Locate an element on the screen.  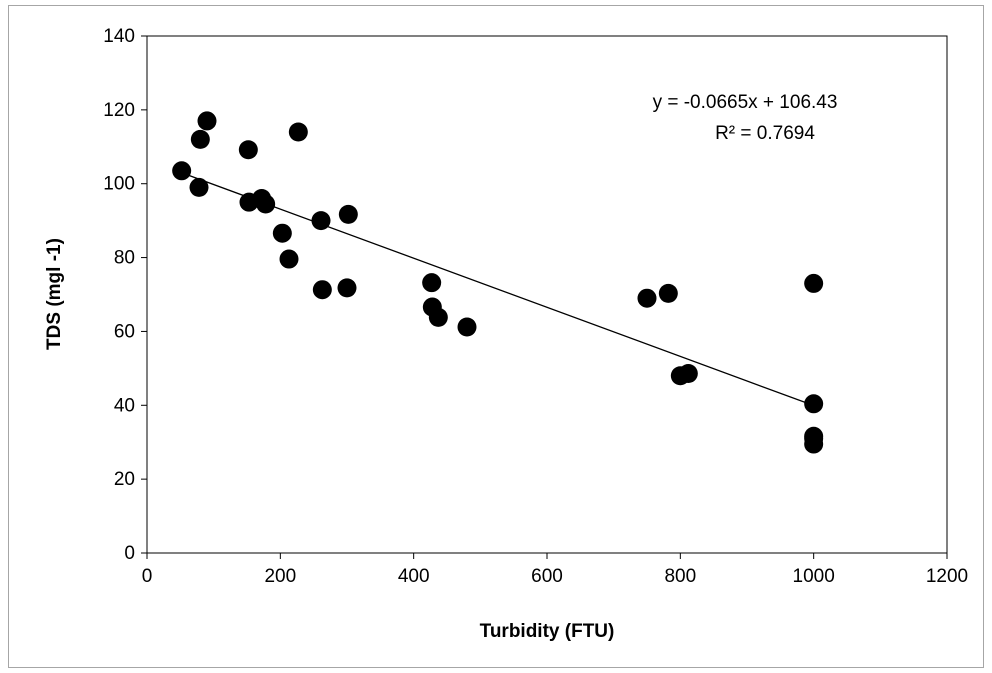
x-tick-label: 200 is located at coordinates (280, 576).